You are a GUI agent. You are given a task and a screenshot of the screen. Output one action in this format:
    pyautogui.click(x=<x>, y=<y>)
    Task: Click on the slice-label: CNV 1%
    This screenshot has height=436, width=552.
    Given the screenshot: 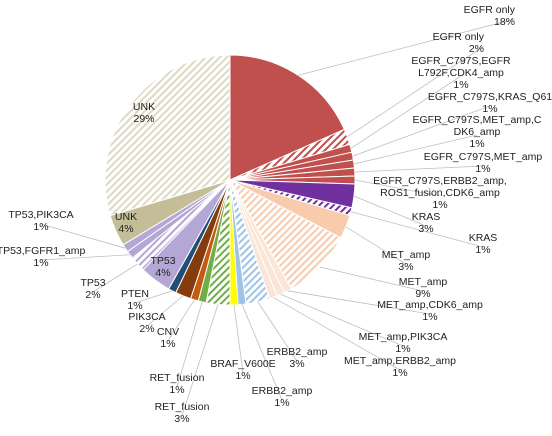 What is the action you would take?
    pyautogui.click(x=168, y=338)
    